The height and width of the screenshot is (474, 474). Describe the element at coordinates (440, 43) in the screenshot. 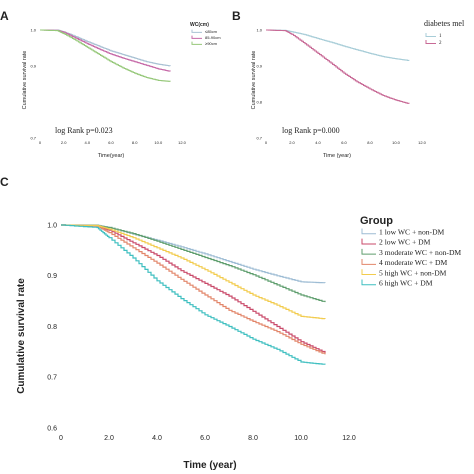

I see `legend-item-dm-2: 2` at that location.